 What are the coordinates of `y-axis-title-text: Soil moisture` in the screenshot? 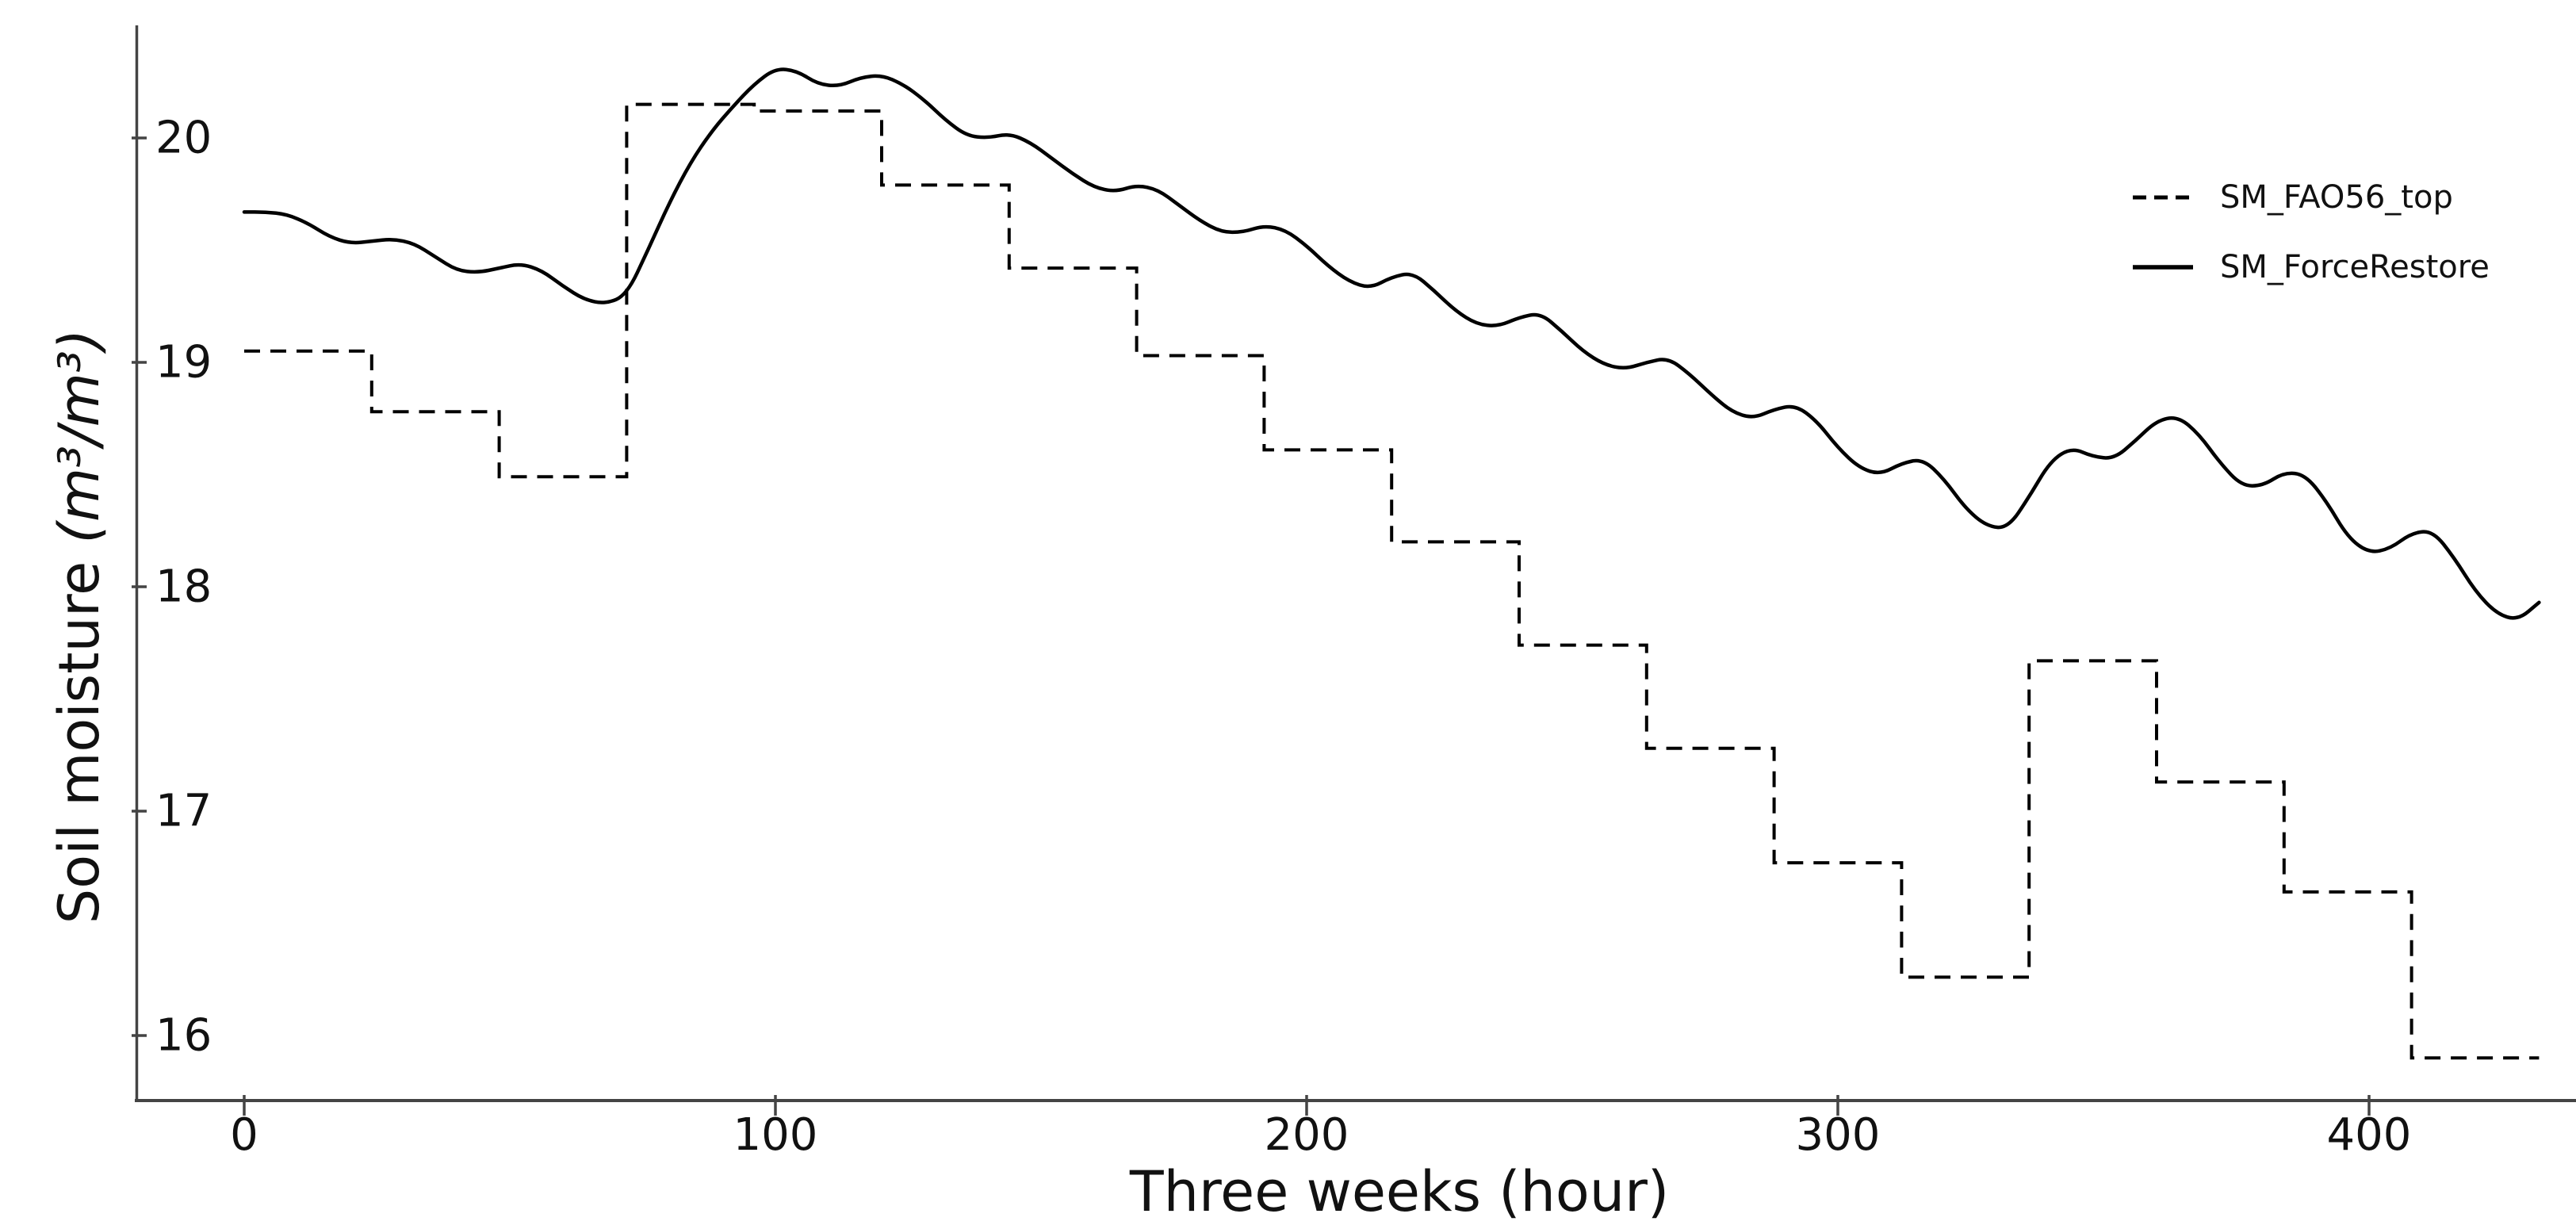 It's located at (79, 734).